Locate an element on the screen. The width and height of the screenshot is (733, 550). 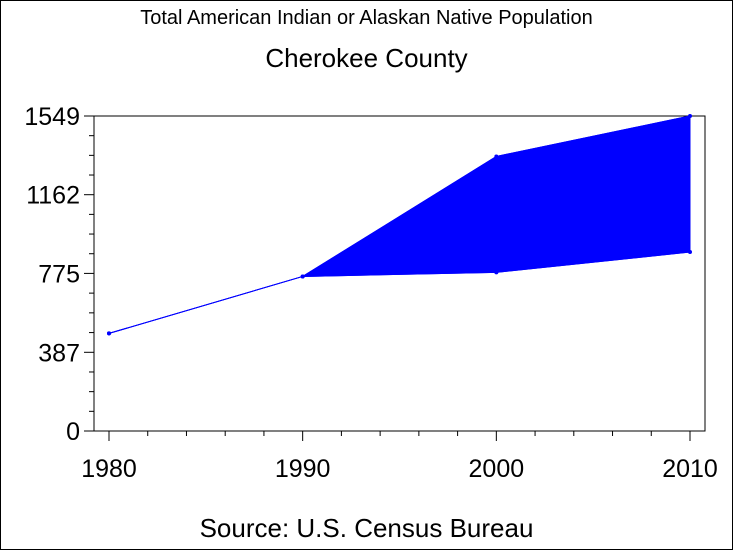
x-tick-label: 2010 is located at coordinates (690, 469).